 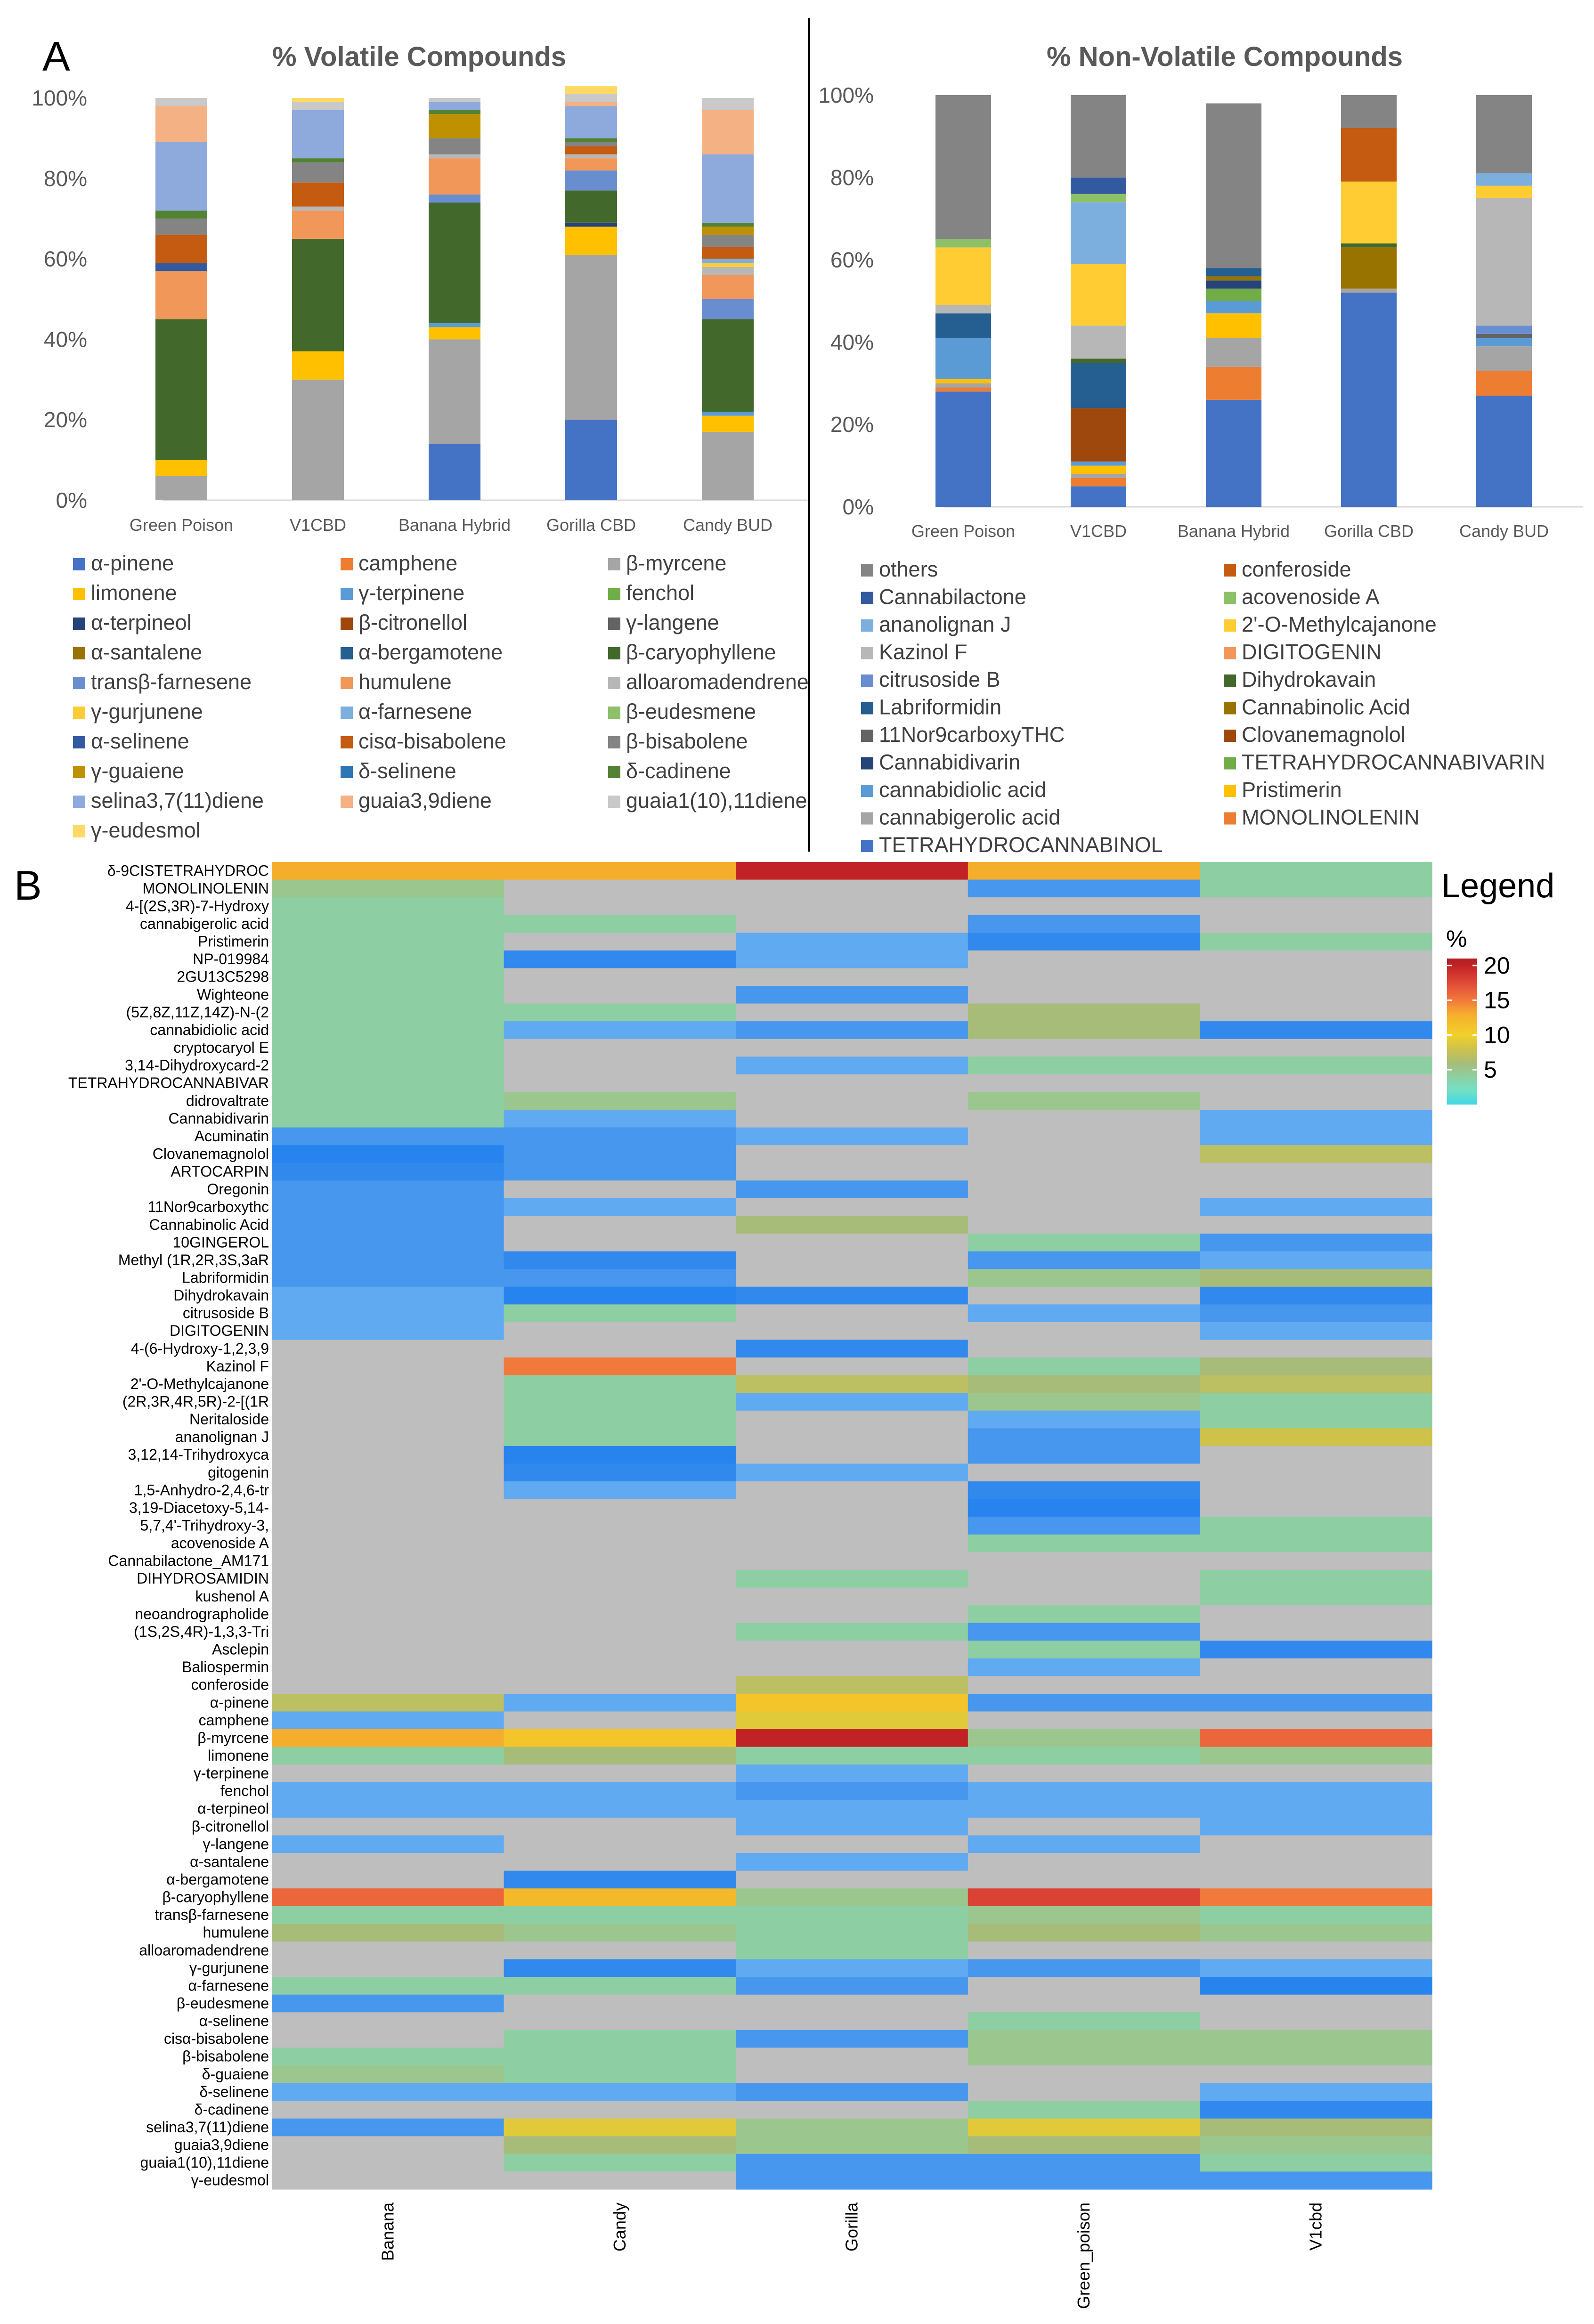 I want to click on heatmap-row-label: acovenoside A, so click(x=220, y=1544).